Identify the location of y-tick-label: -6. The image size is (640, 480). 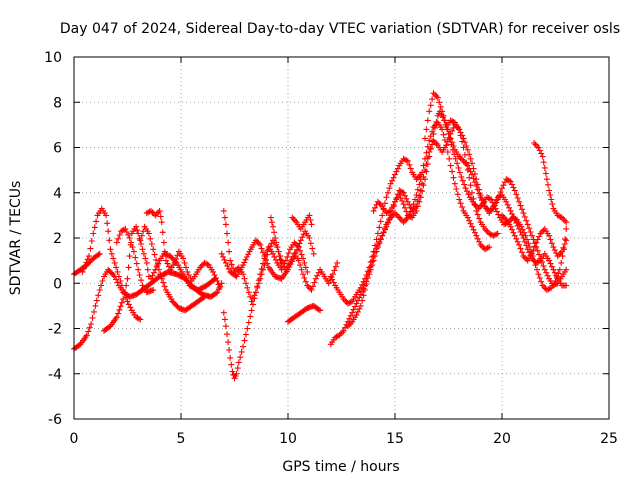
(55, 420).